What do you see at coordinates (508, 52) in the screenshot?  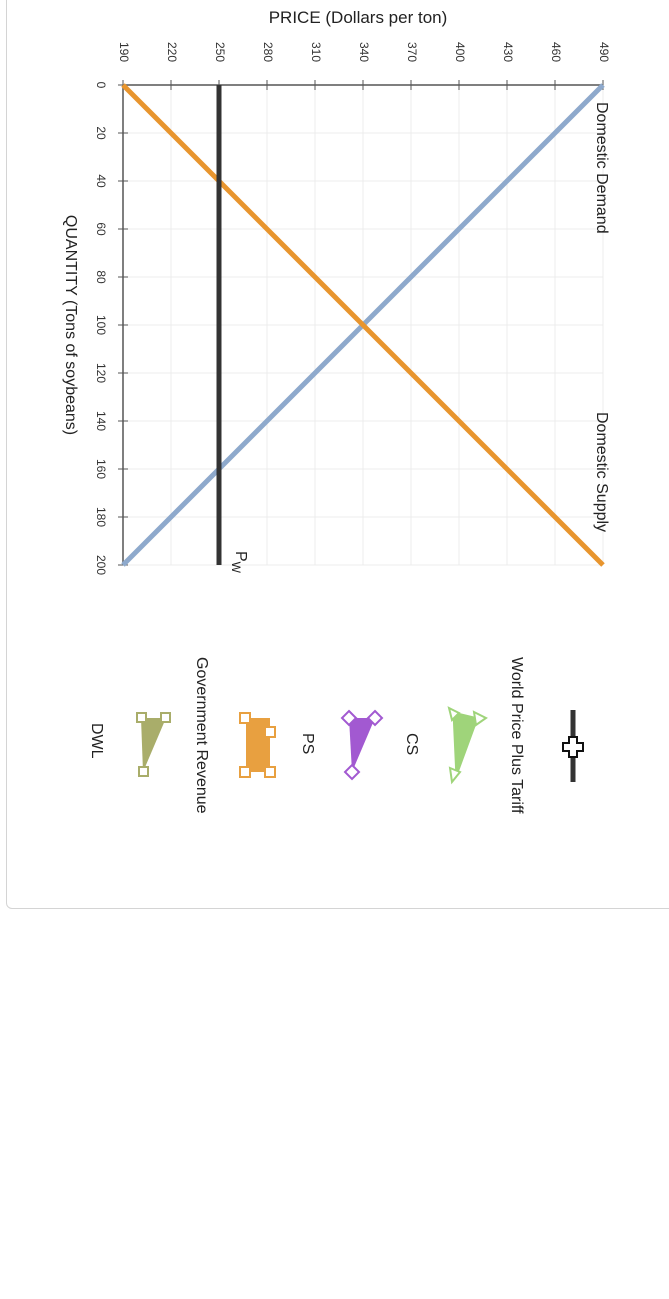 I see `tick-label-price: 430` at bounding box center [508, 52].